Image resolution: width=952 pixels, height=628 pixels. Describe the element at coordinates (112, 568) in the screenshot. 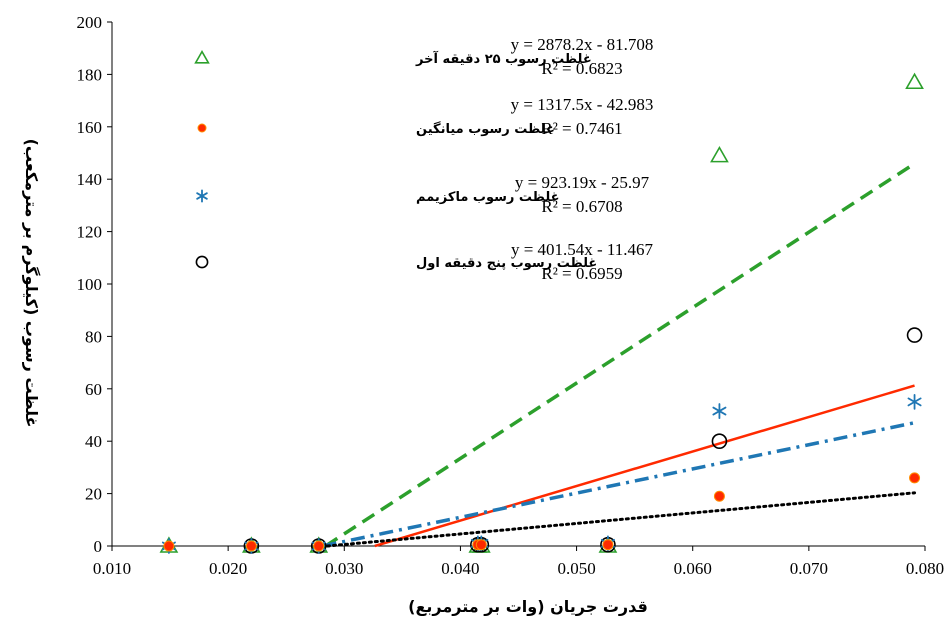

I see `x-tick-label: 0.010` at that location.